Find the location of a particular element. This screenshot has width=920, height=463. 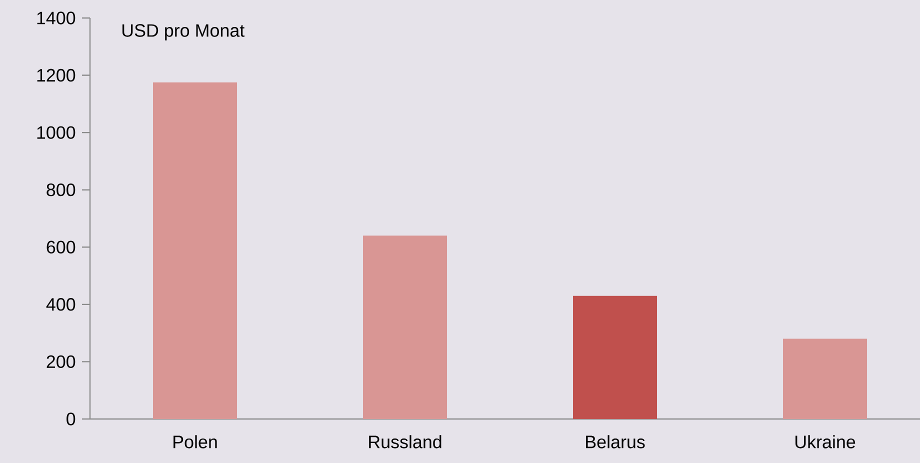

y-tick-label: 400 is located at coordinates (61, 304).